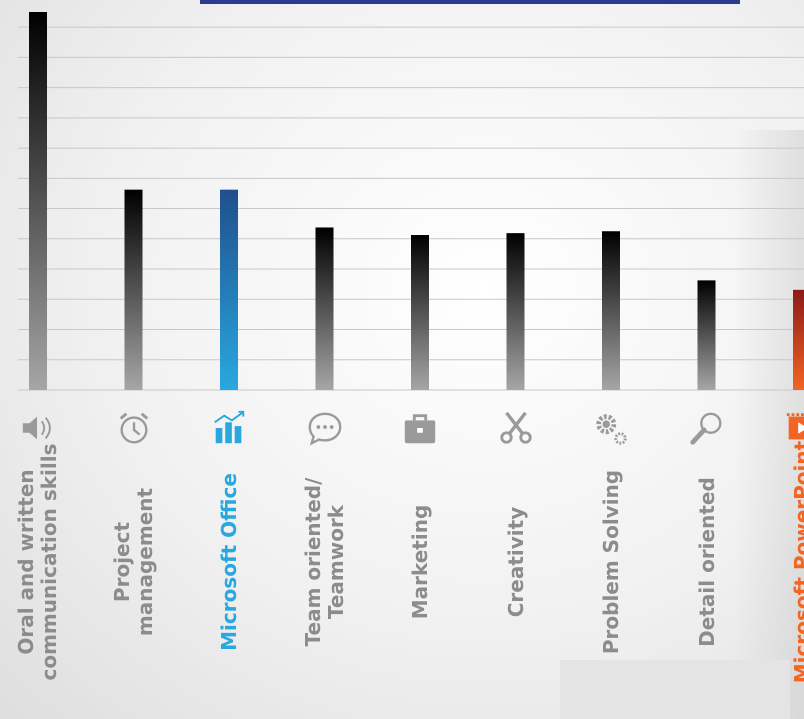  What do you see at coordinates (228, 562) in the screenshot?
I see `category-label: Microsoft Office` at bounding box center [228, 562].